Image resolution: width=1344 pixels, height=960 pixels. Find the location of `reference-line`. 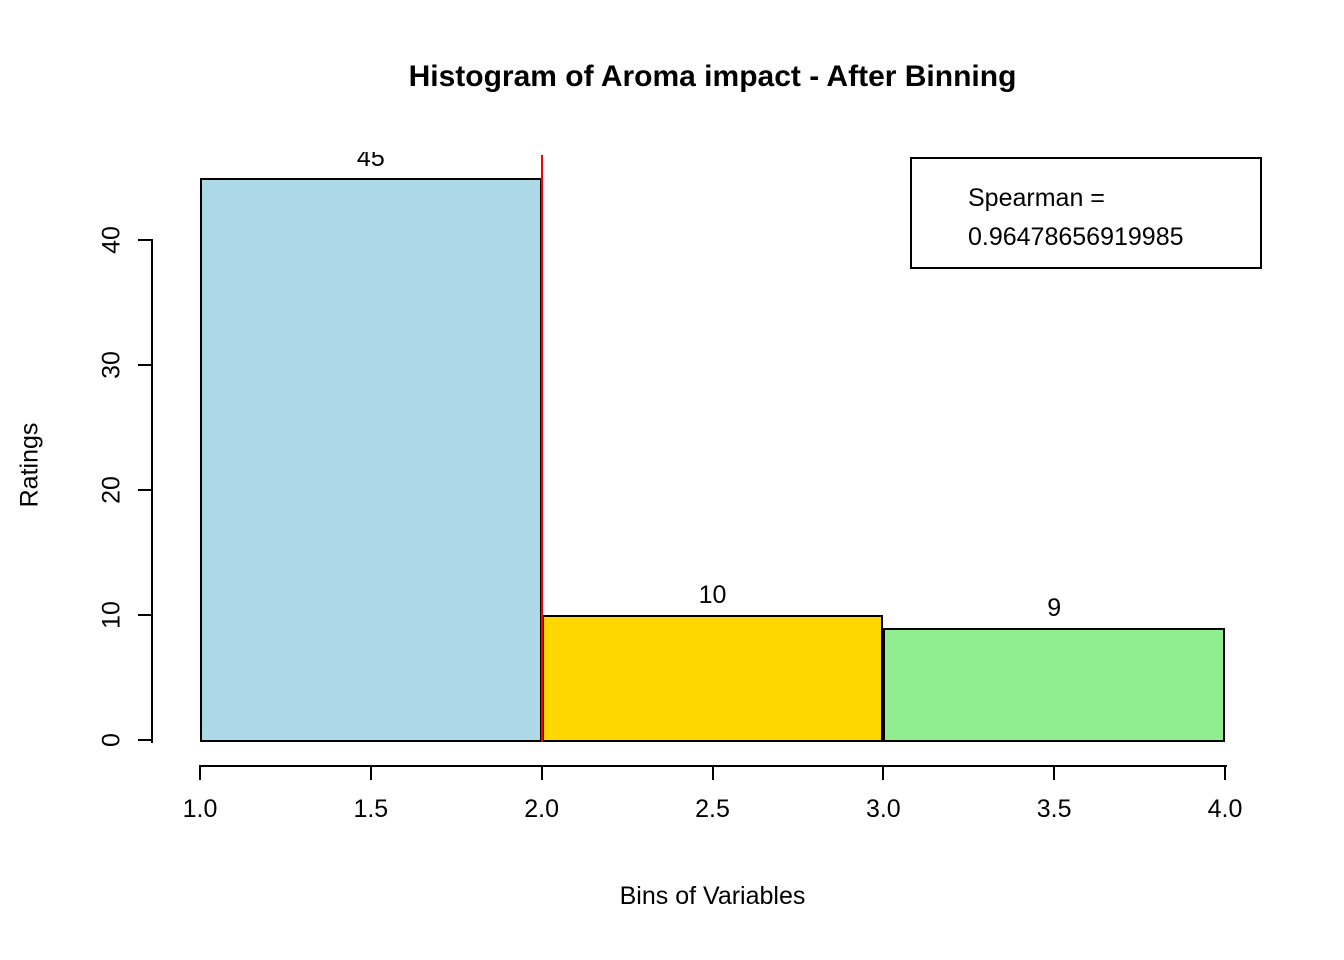

reference-line is located at coordinates (541, 448).